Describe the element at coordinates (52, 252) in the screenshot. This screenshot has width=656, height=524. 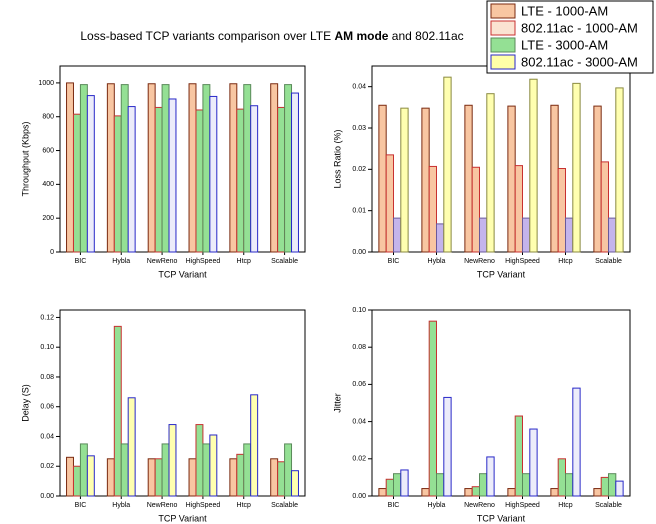
I see `y-tick-label: 0` at that location.